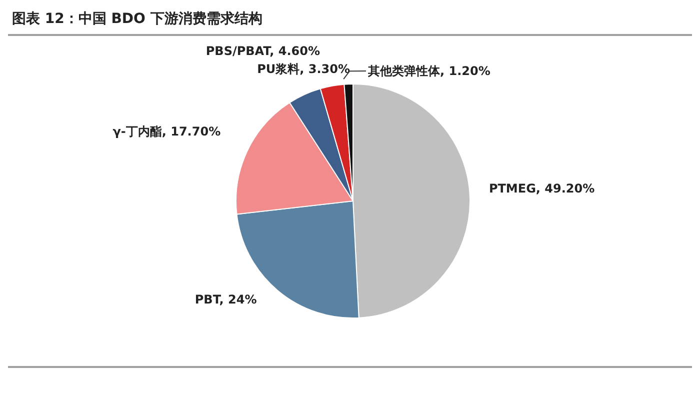  I want to click on slice-label: 其他类弹性体, 1.20%, so click(428, 71).